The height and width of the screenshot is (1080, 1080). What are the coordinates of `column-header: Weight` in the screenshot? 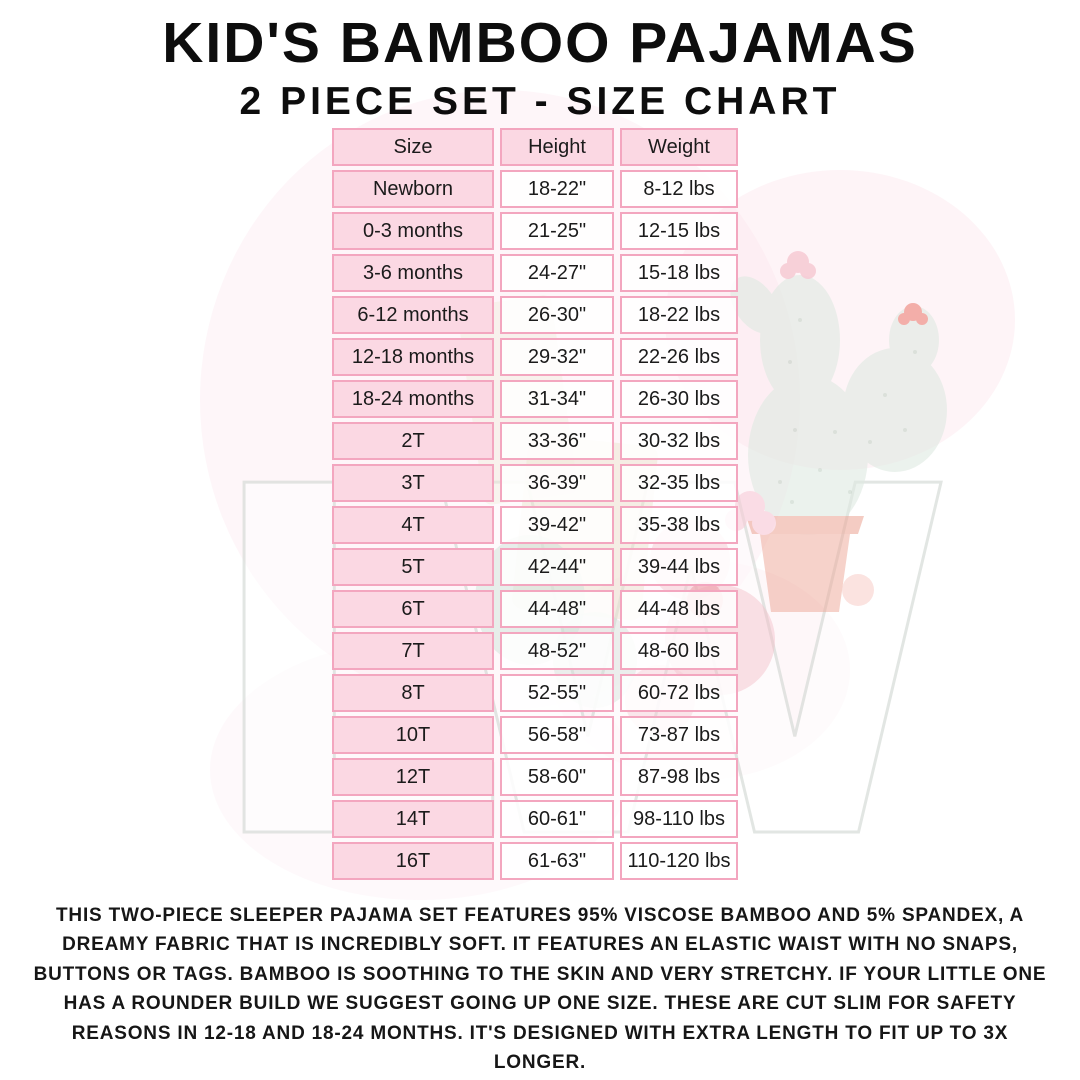 It's located at (679, 147).